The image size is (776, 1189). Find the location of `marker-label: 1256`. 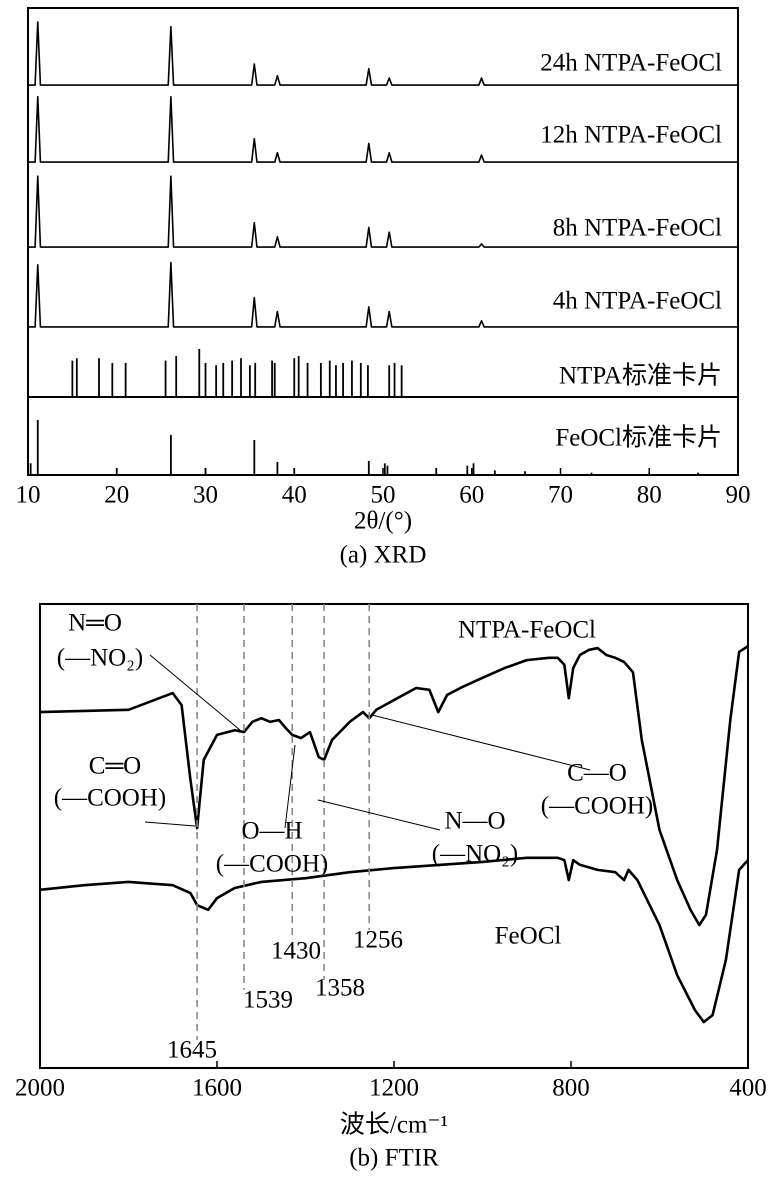

marker-label: 1256 is located at coordinates (378, 940).